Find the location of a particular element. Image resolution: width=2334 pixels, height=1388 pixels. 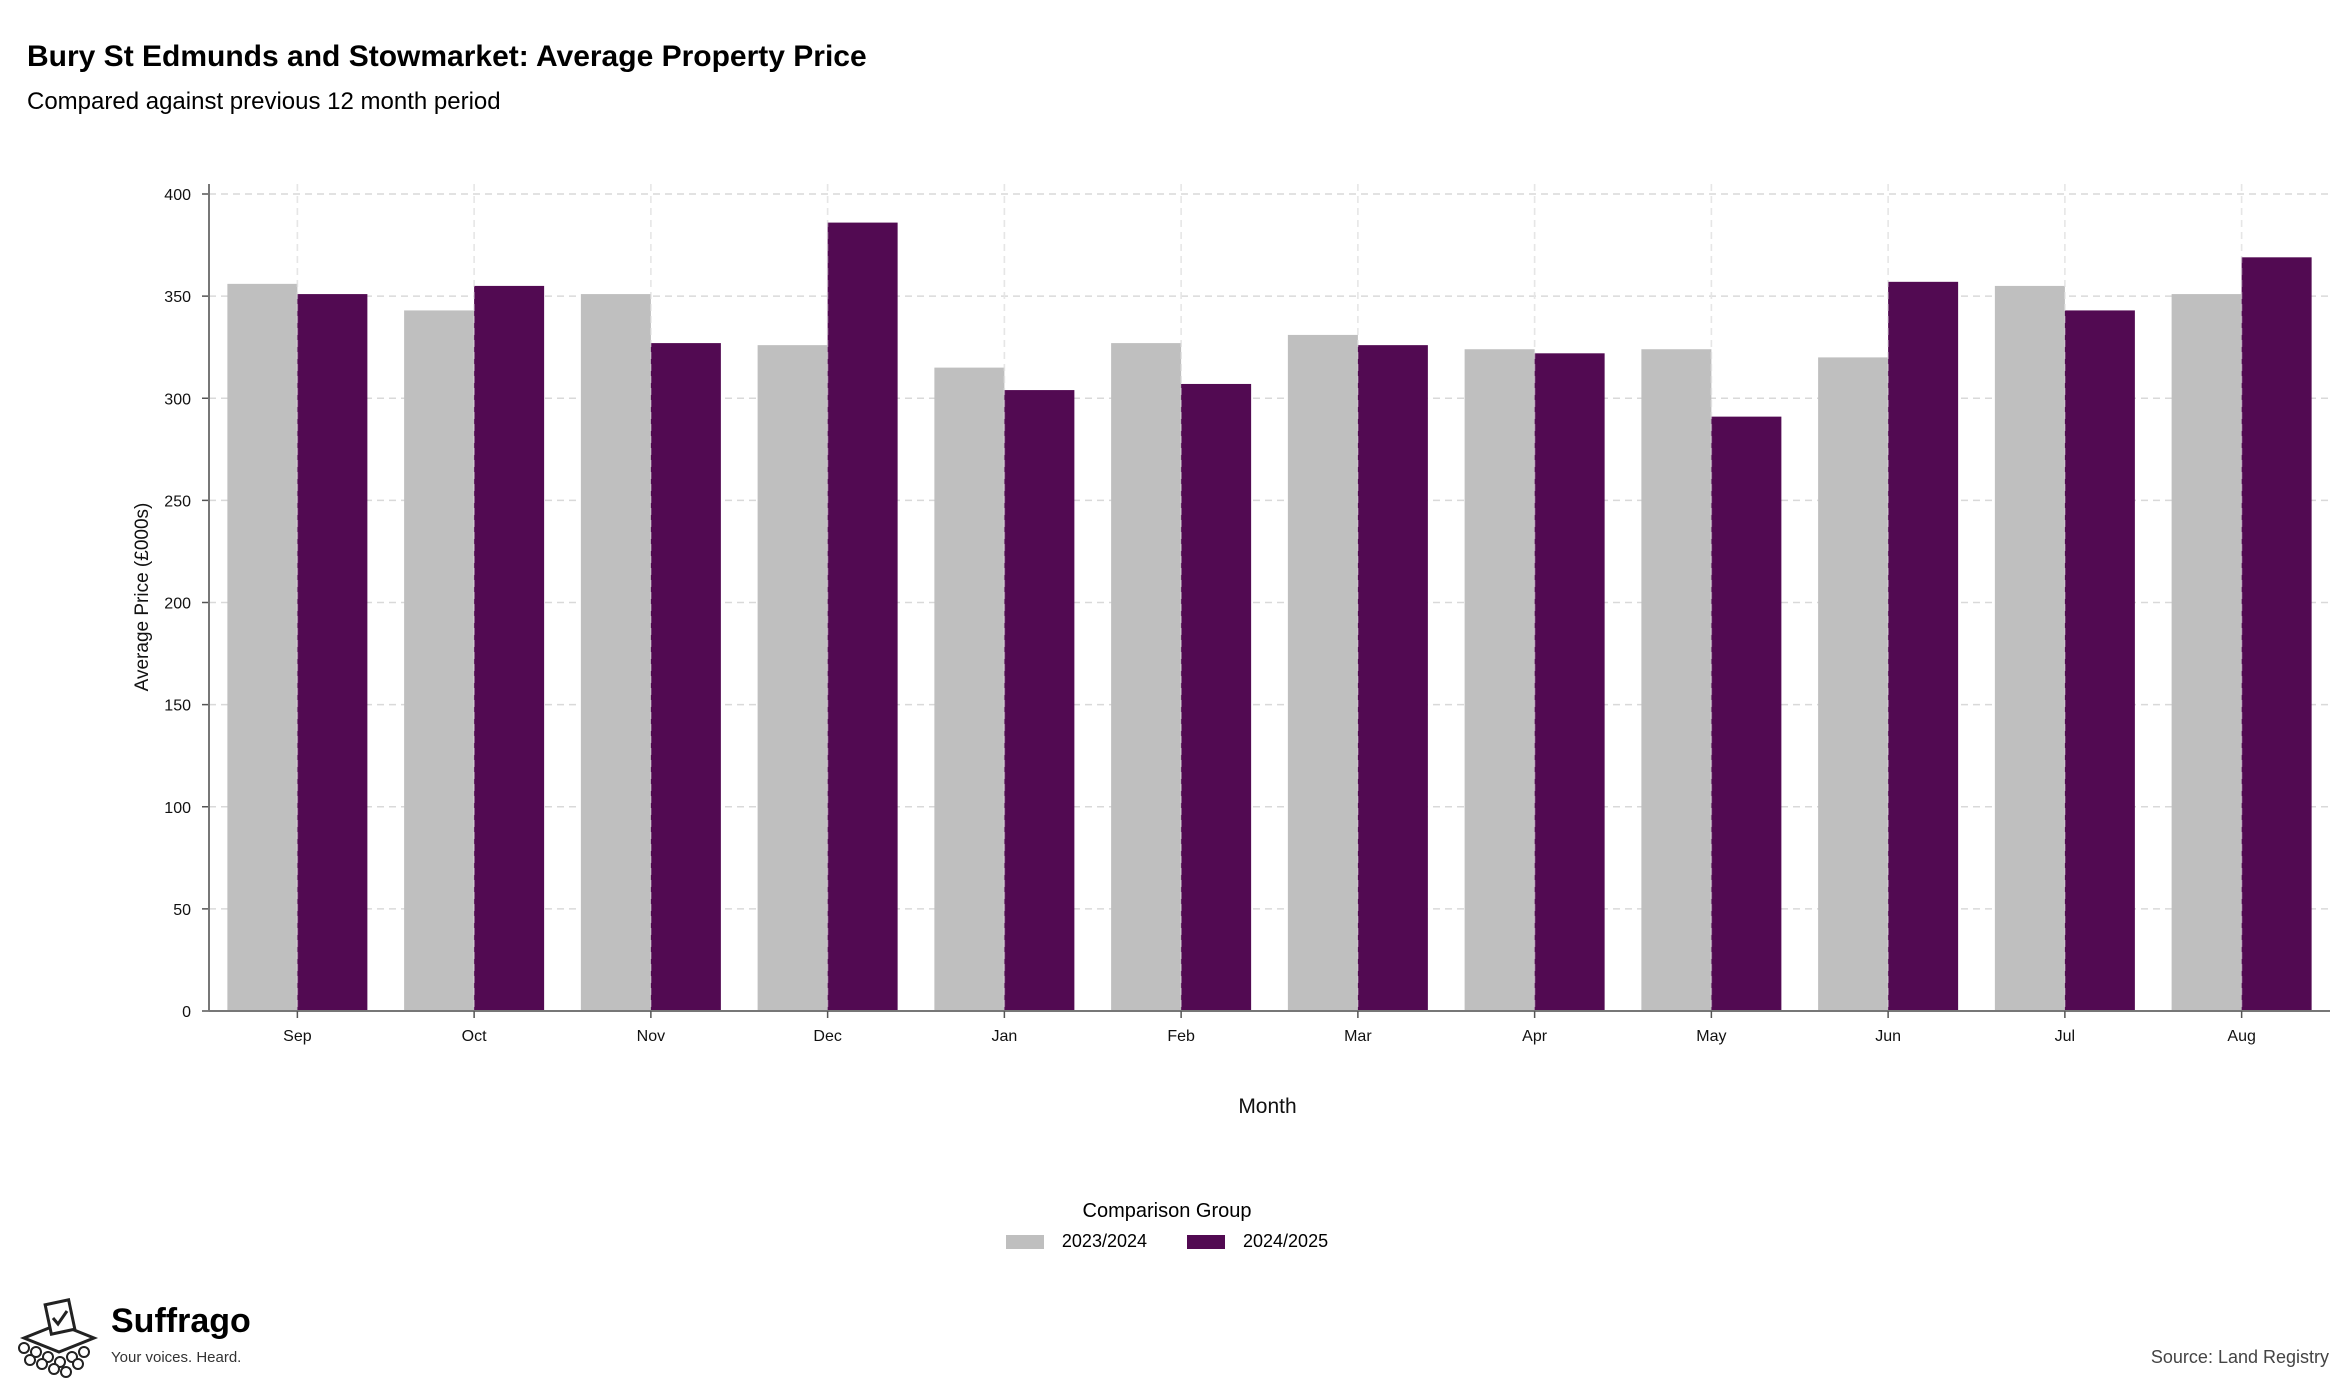

bar-2023-2024-mar is located at coordinates (1322, 672).